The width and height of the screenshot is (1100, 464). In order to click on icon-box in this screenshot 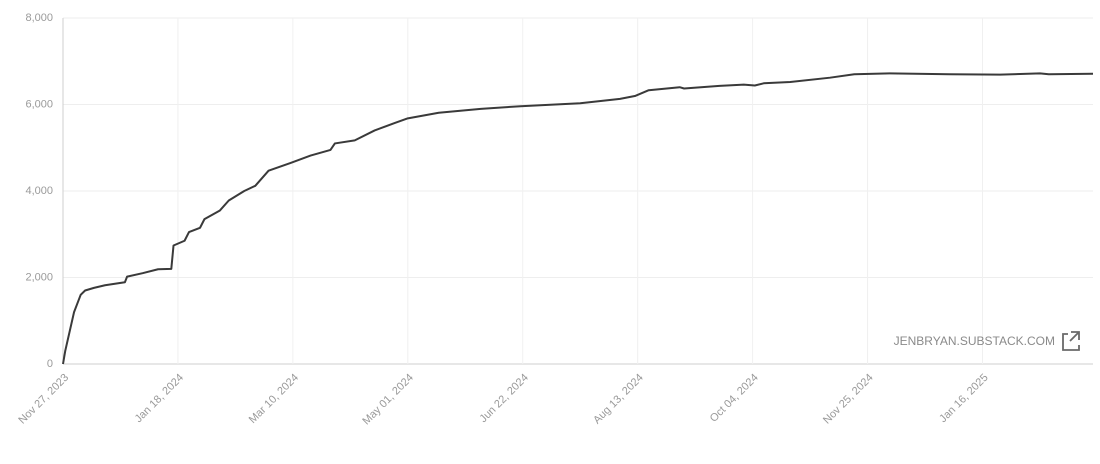, I will do `click(1071, 342)`.